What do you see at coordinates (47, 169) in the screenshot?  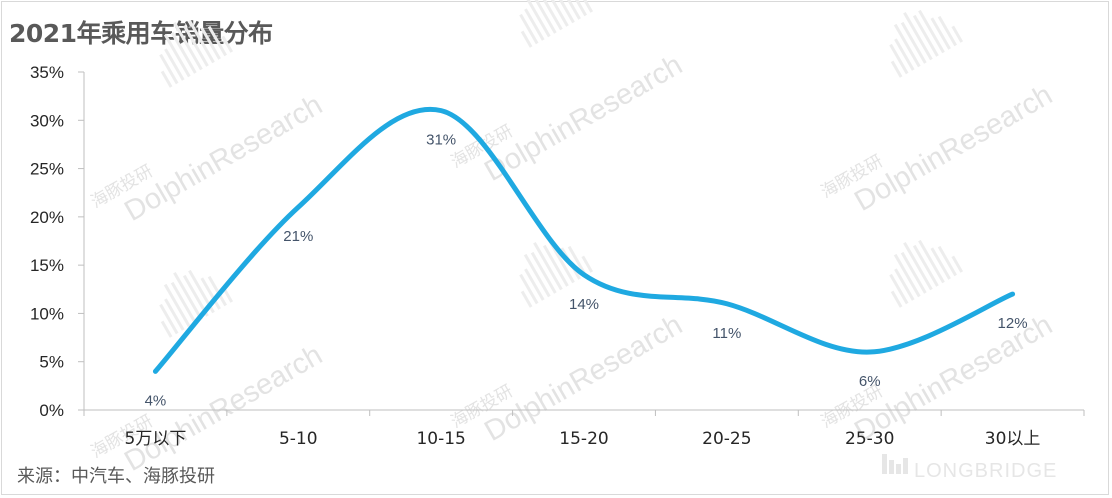 I see `y-tick-label: 25%` at bounding box center [47, 169].